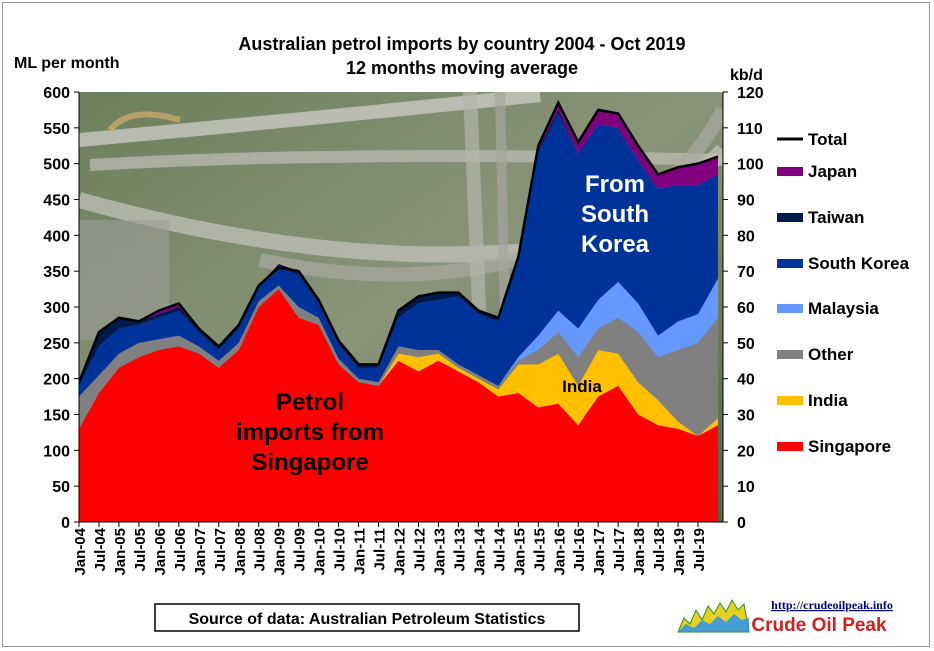 This screenshot has height=651, width=934. I want to click on x-tick-label: Jul-11, so click(380, 549).